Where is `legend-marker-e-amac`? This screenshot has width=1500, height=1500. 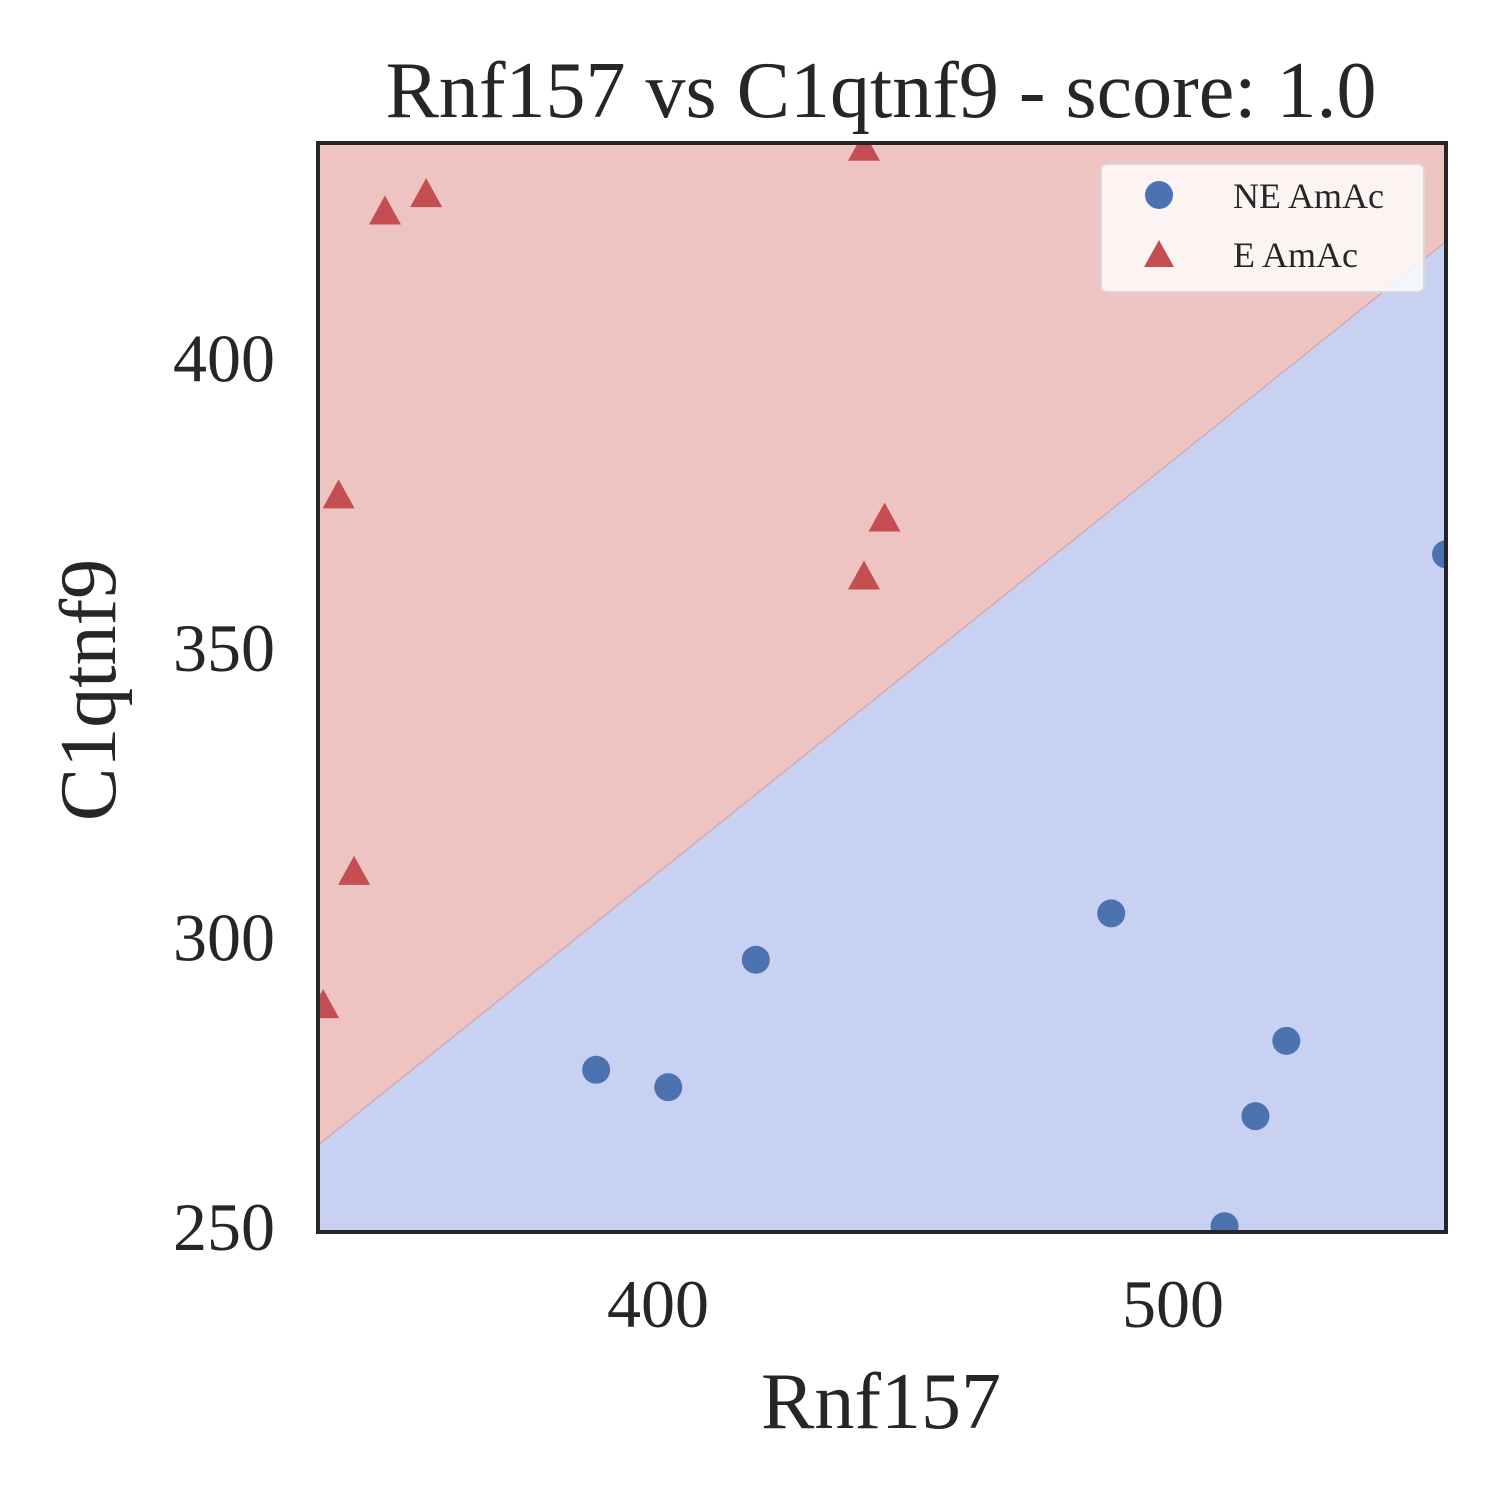
legend-marker-e-amac is located at coordinates (1159, 253).